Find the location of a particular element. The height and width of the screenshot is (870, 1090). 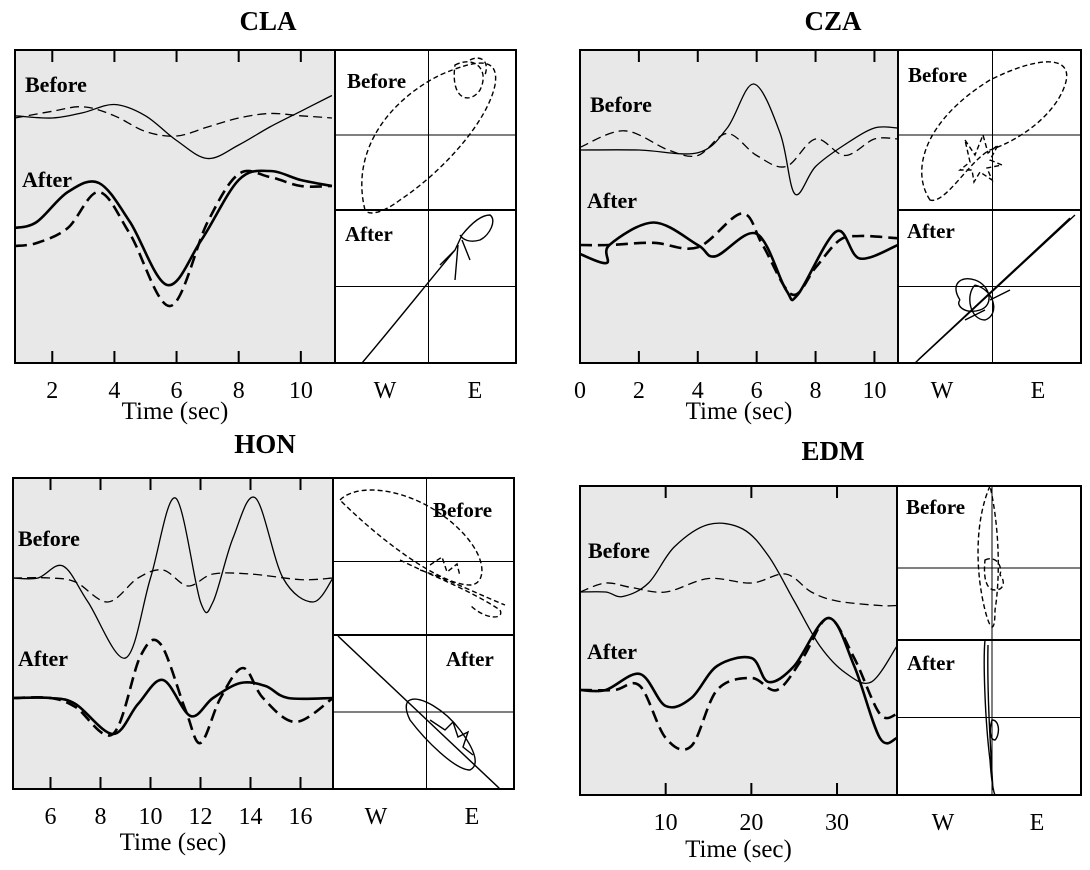

hon-after-label: After is located at coordinates (43, 658).